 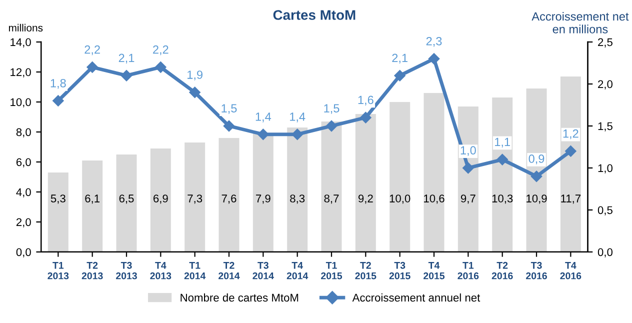 What do you see at coordinates (468, 151) in the screenshot?
I see `data-label: 1,0` at bounding box center [468, 151].